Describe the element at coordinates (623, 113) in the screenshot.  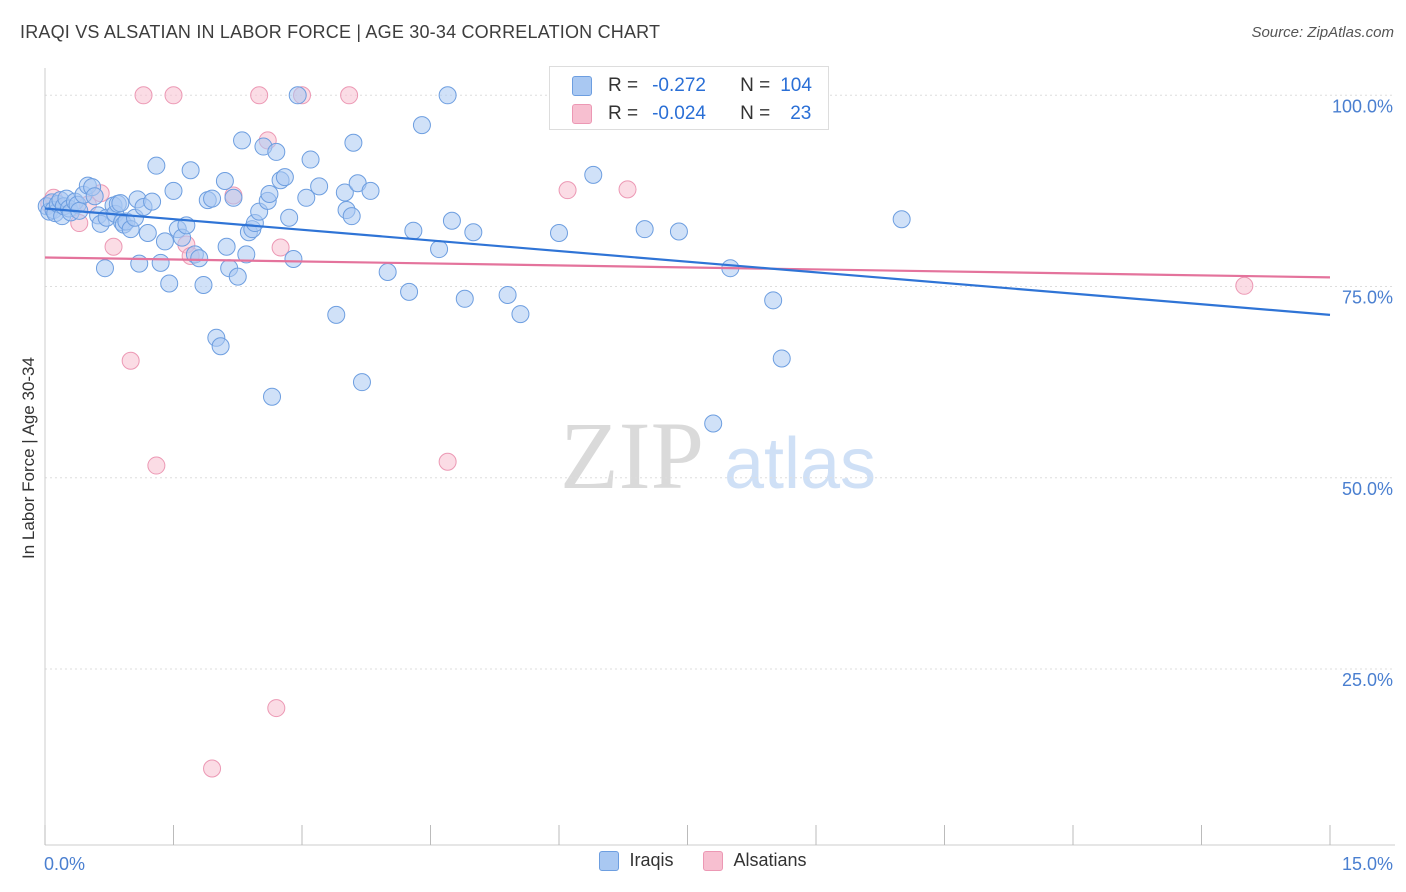
I see `legend-r-label-alsatian: R =` at that location.